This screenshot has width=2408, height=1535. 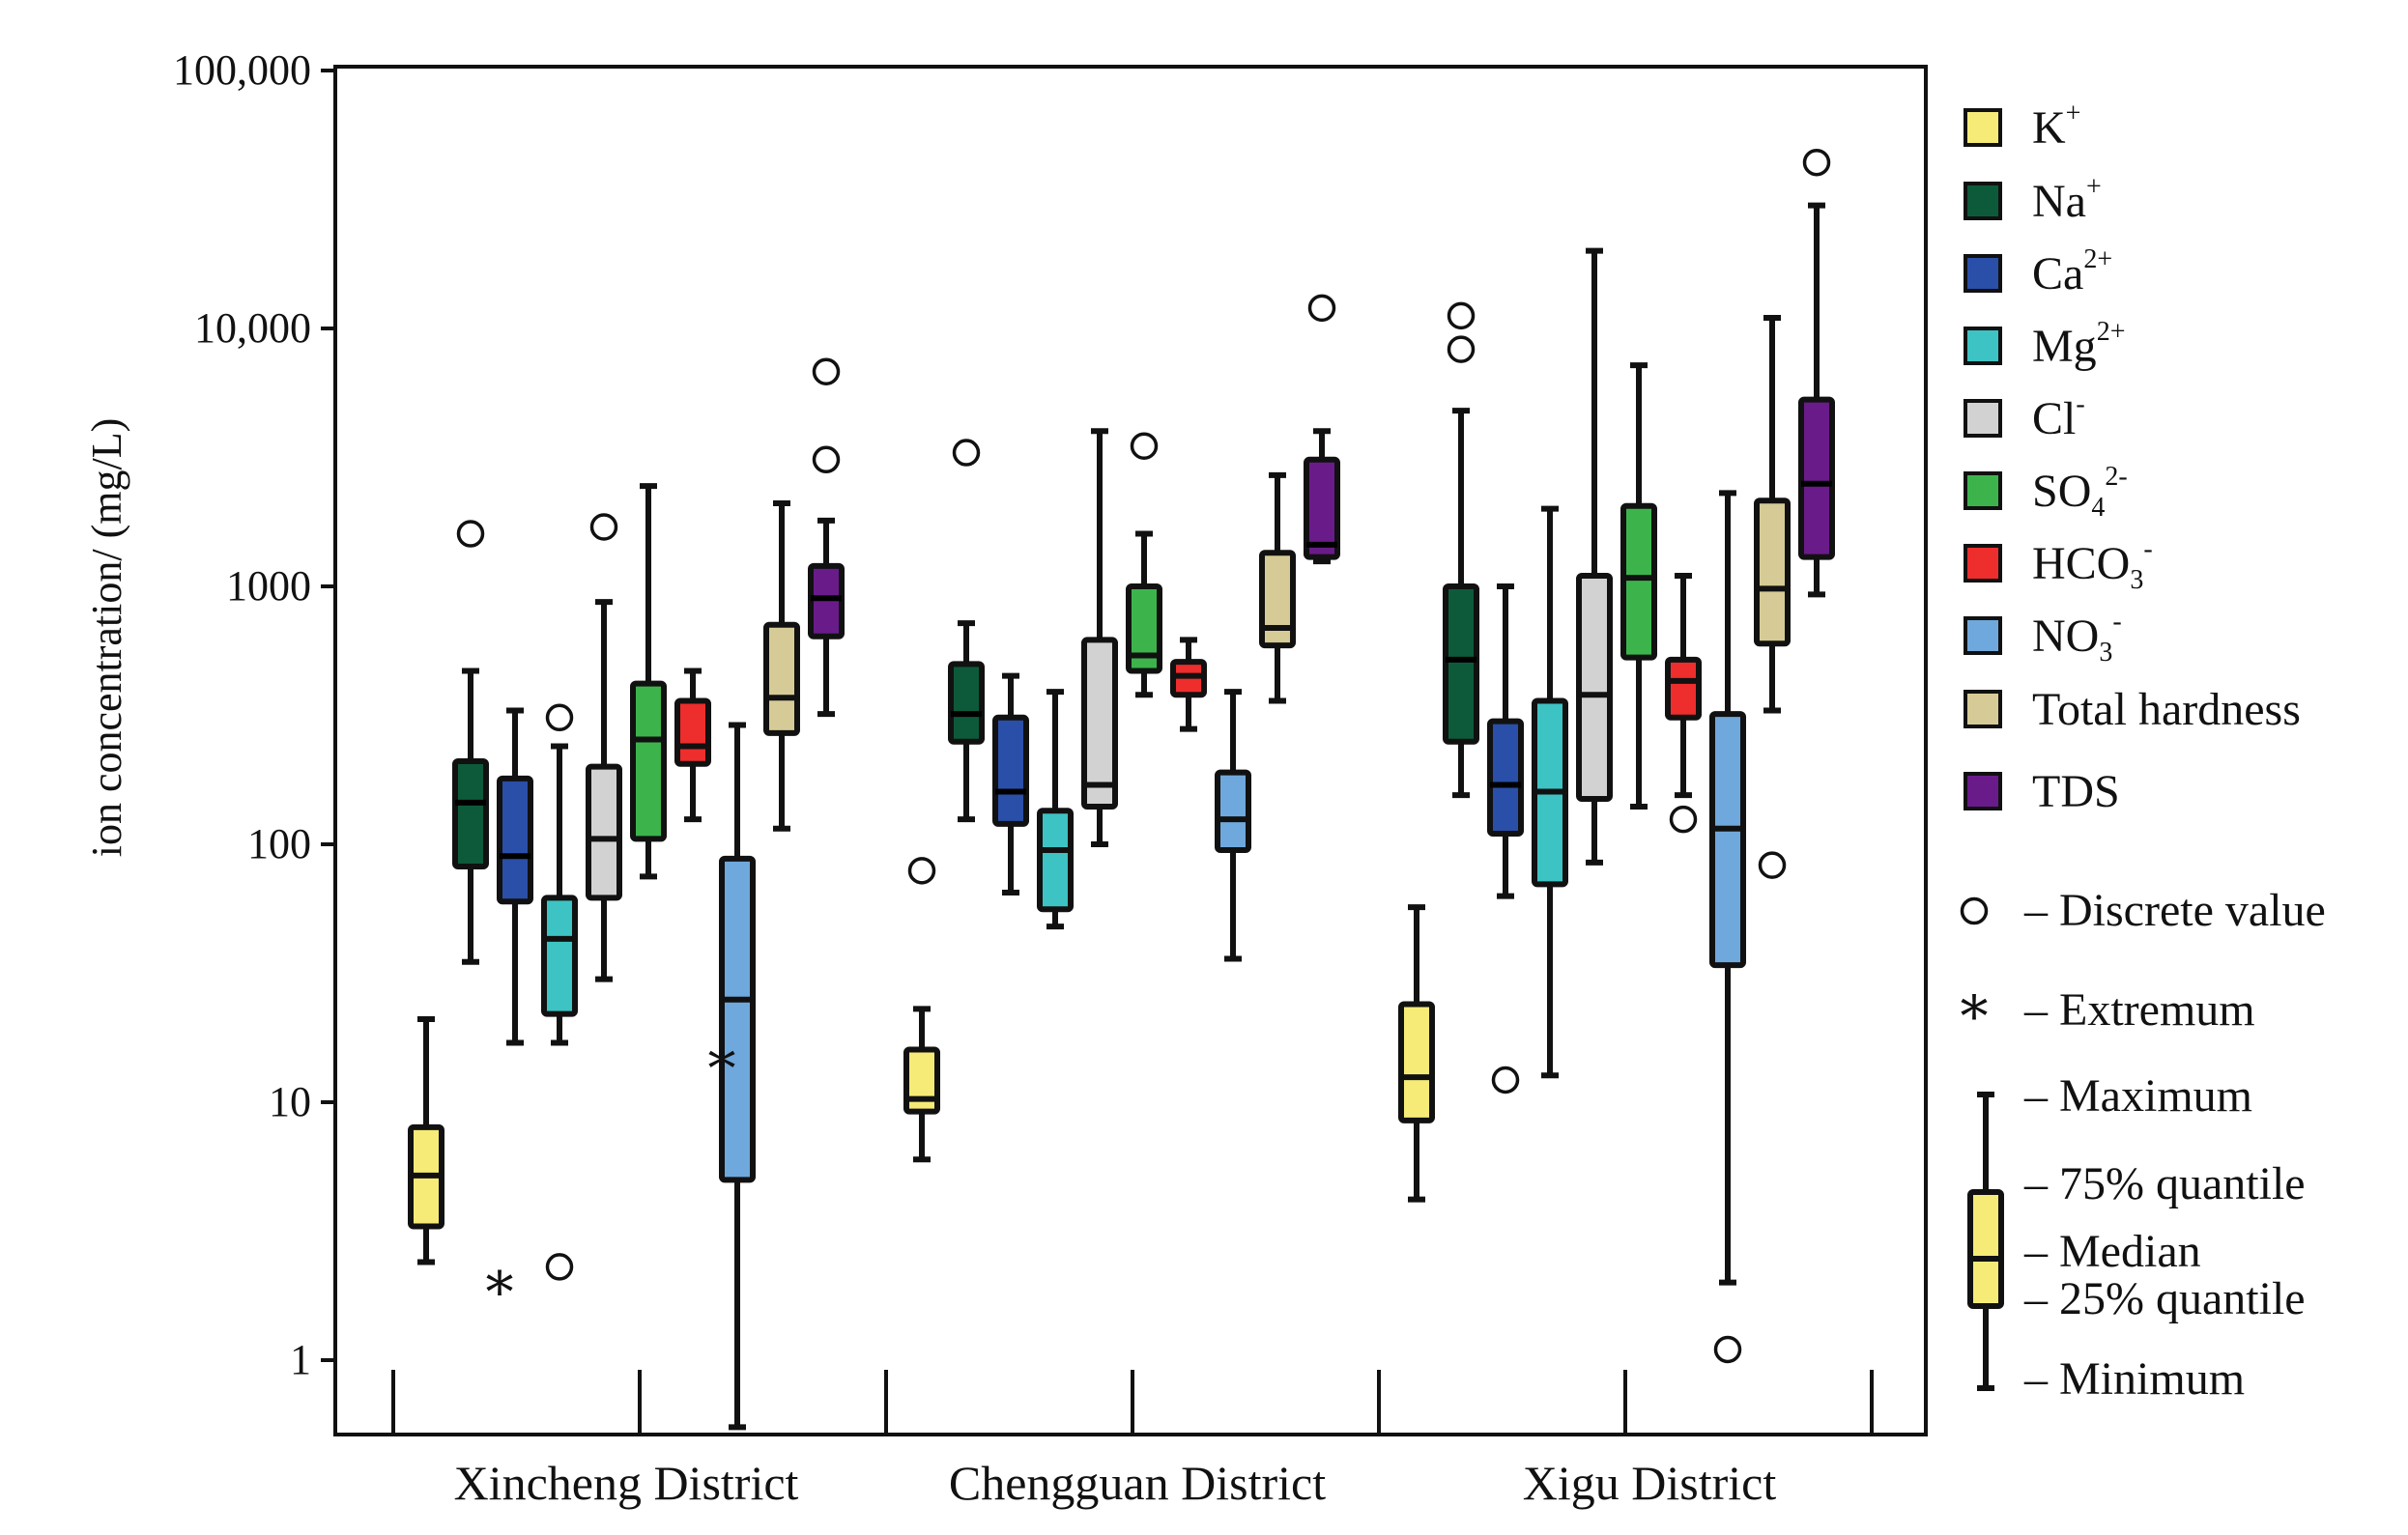 I want to click on outlier-g2-NO3--0, so click(x=1728, y=1349).